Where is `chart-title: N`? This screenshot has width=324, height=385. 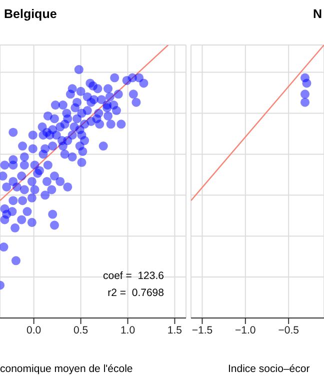 chart-title: N is located at coordinates (317, 14).